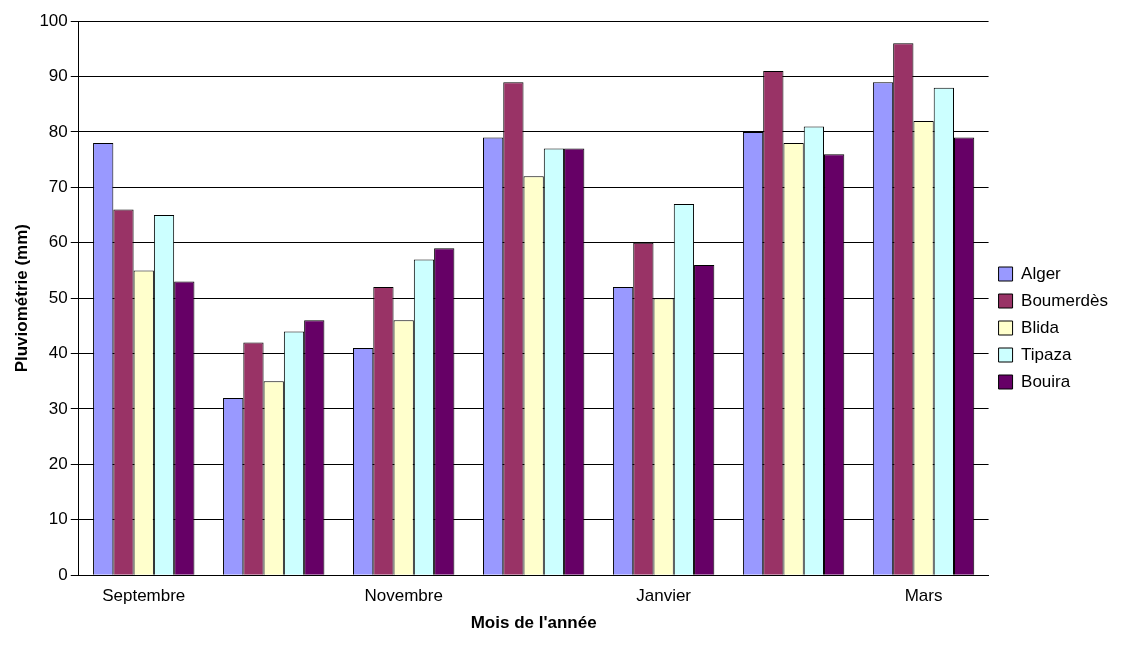 The height and width of the screenshot is (650, 1131). What do you see at coordinates (664, 596) in the screenshot?
I see `x-tick-label: Janvier` at bounding box center [664, 596].